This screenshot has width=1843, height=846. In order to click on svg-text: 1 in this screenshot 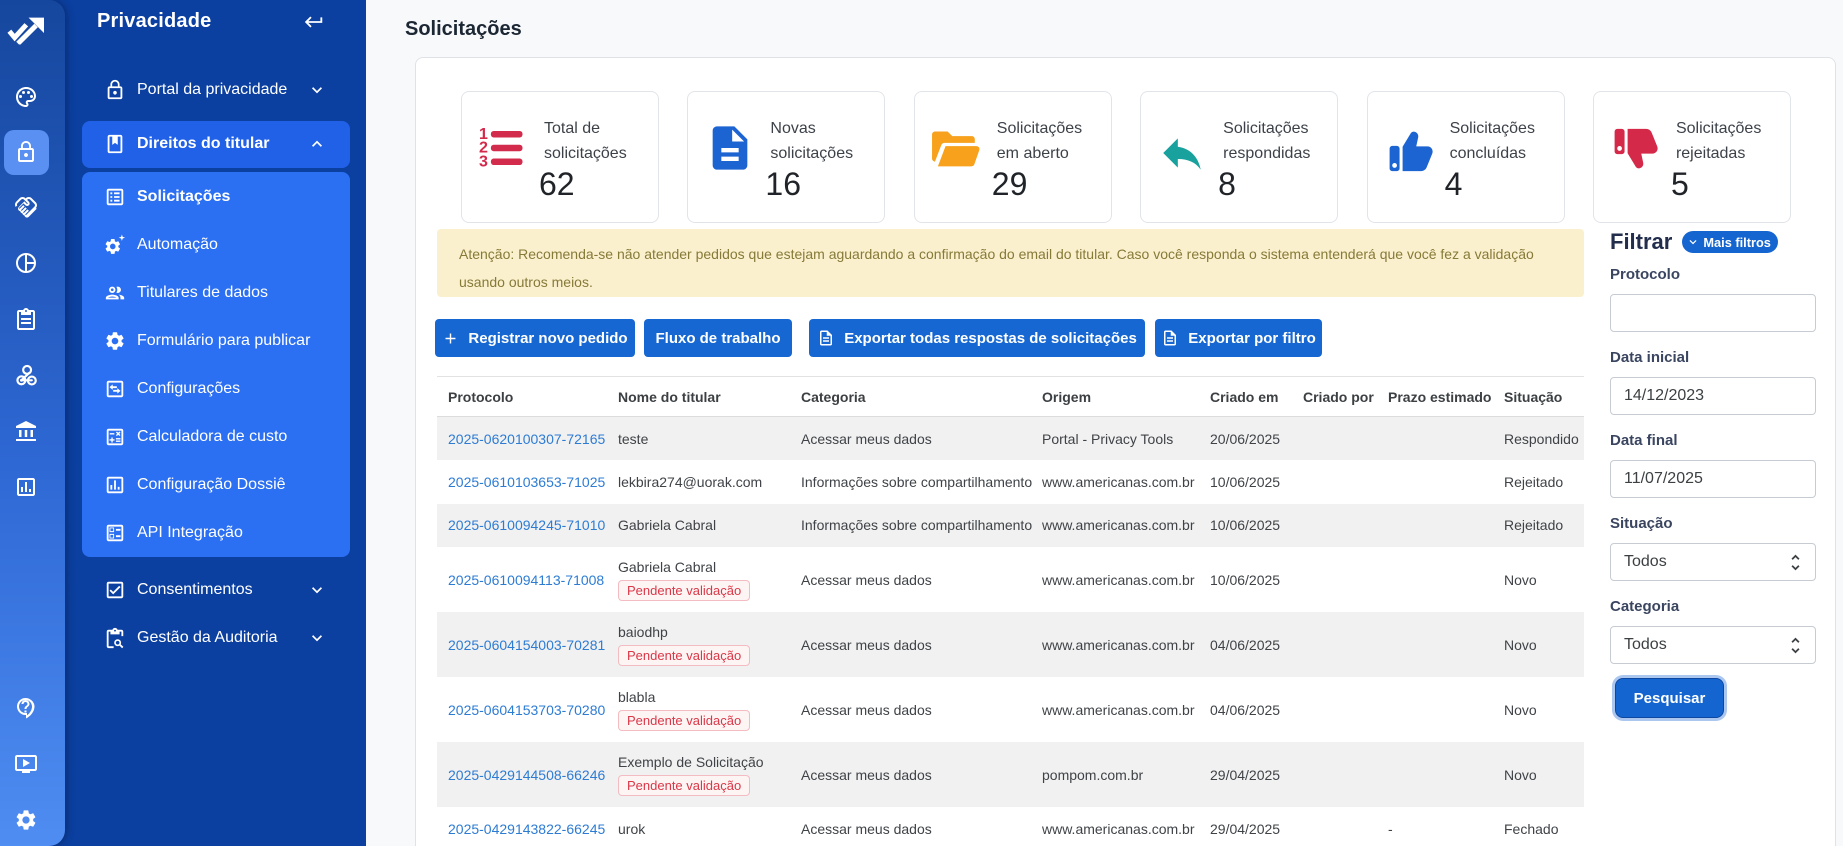, I will do `click(483, 134)`.